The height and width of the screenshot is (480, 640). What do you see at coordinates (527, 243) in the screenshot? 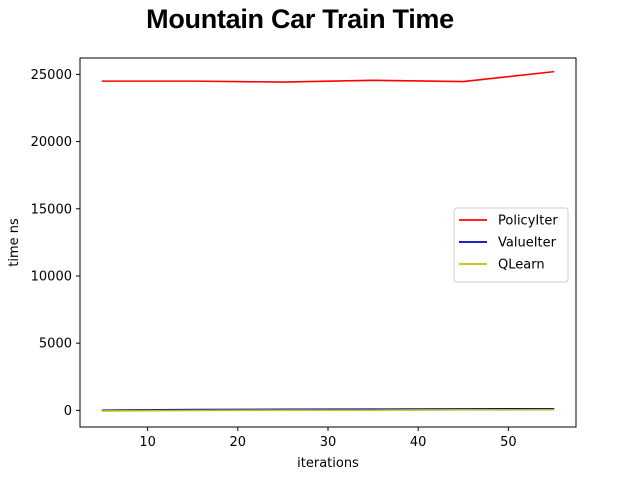
I see `legend-label-valueiter: ValueIter` at bounding box center [527, 243].